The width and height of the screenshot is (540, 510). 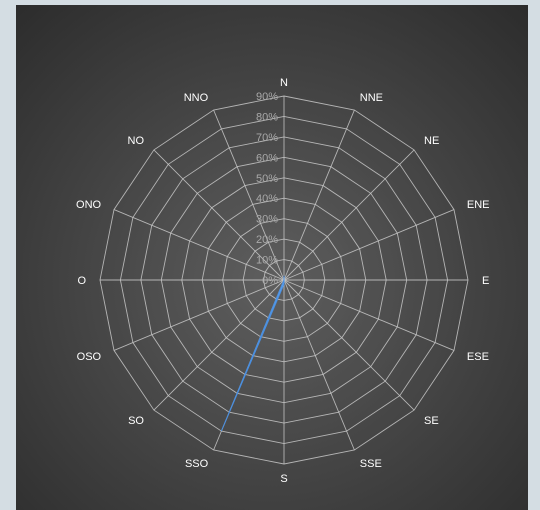 What do you see at coordinates (89, 357) in the screenshot?
I see `direction-label-oso: OSO` at bounding box center [89, 357].